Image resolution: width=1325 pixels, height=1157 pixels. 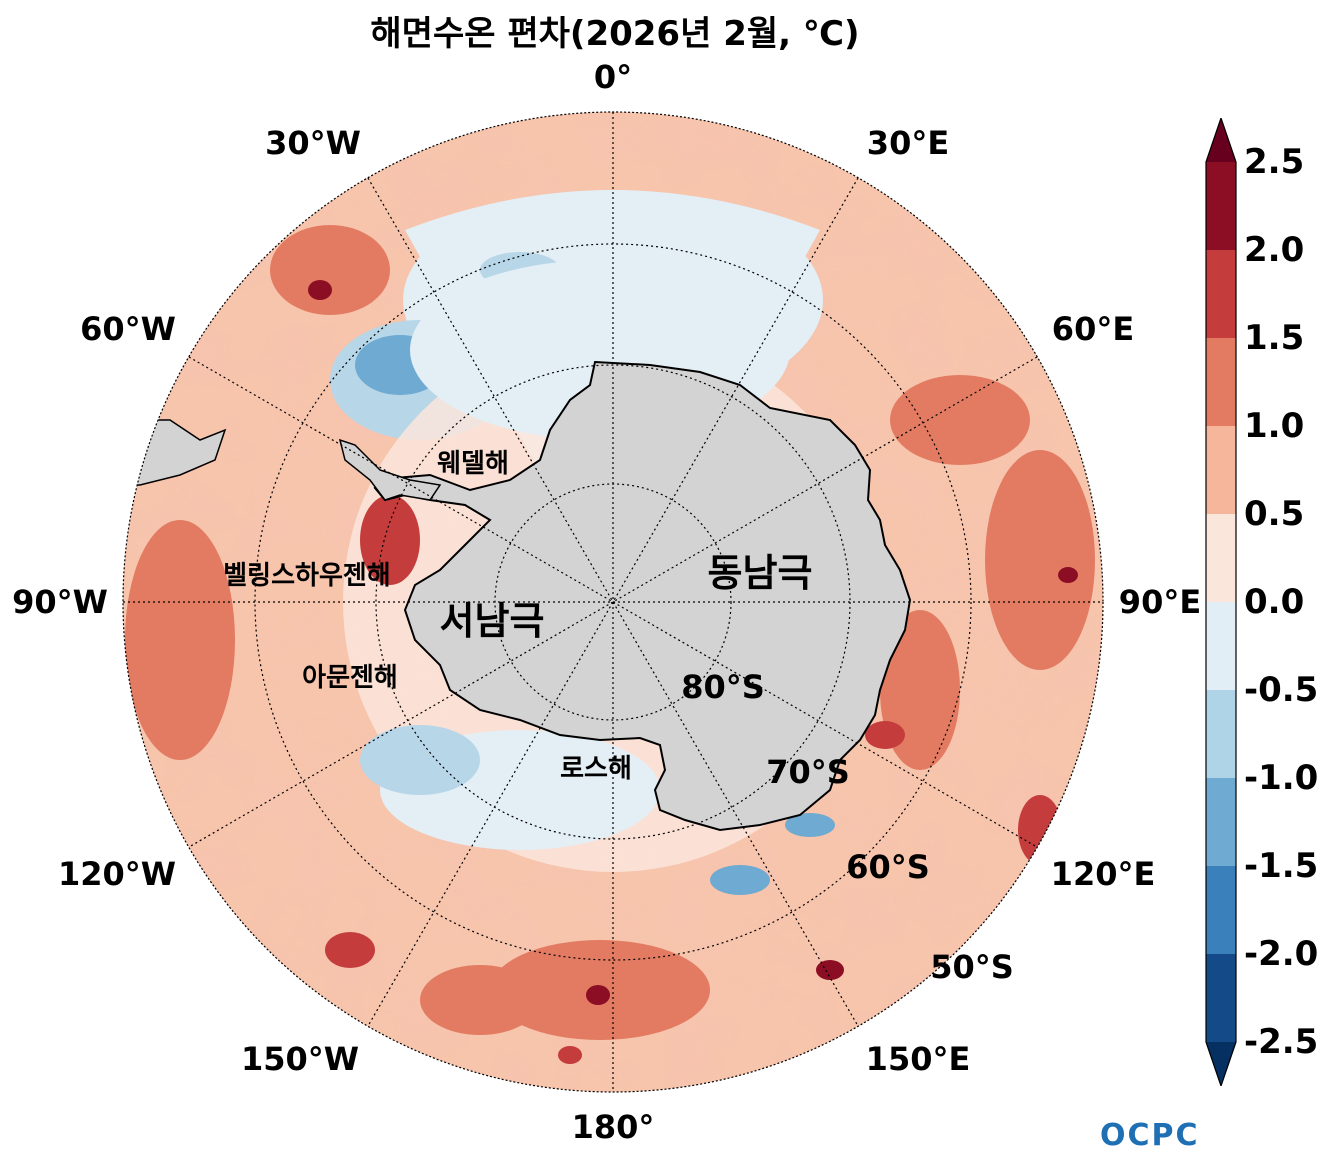 I want to click on colorbar-segments, so click(x=1221, y=602).